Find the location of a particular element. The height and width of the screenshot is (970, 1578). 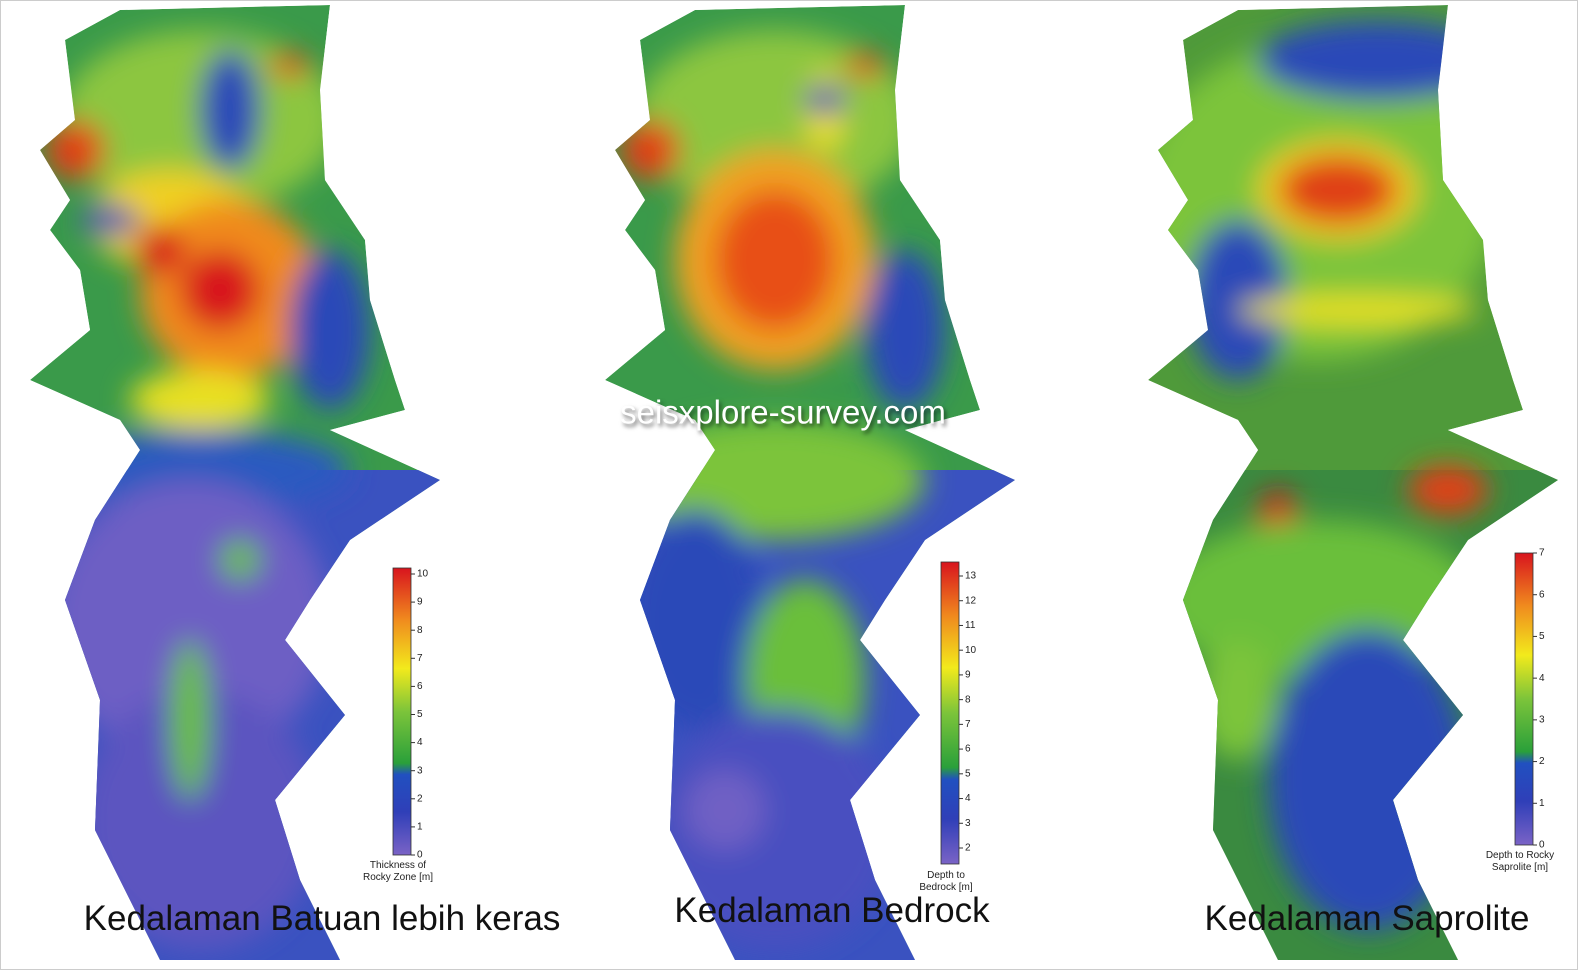

colorbar-label: Depth to Rocky is located at coordinates (1520, 855).